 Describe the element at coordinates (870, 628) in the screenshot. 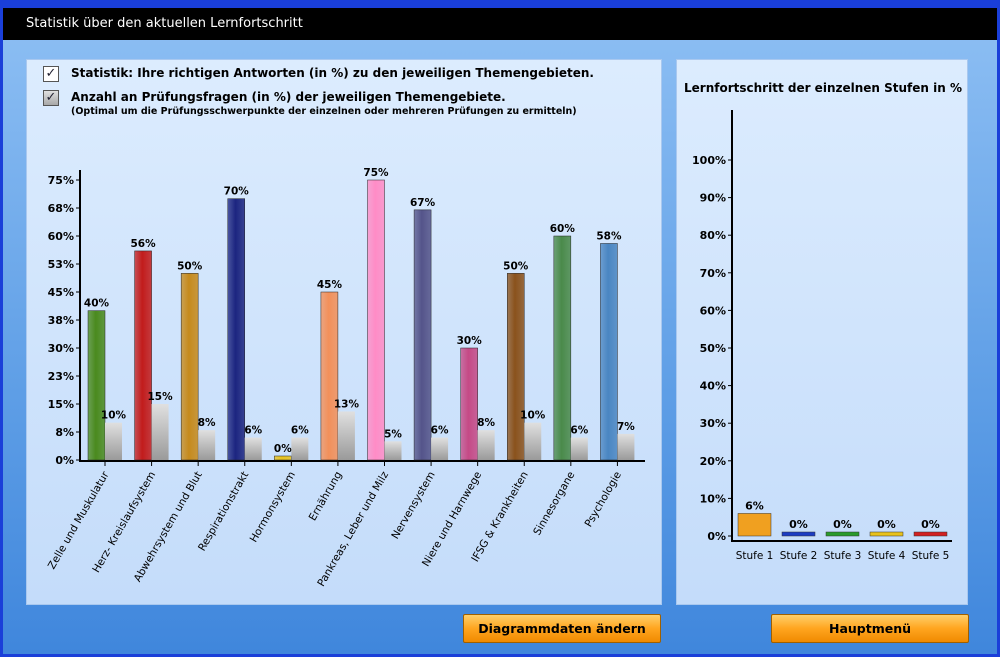

I see `main-menu-button: Hauptmenü` at that location.